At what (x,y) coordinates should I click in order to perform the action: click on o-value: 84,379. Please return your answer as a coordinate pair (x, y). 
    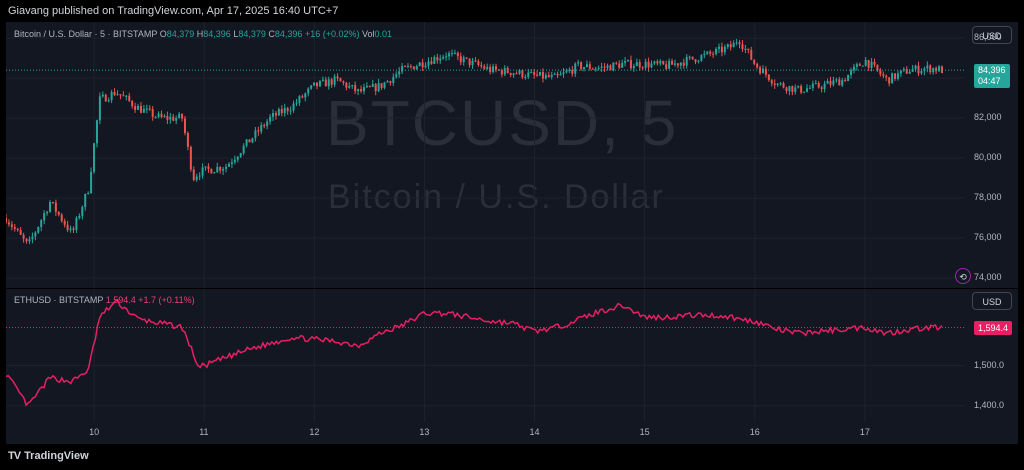
    Looking at the image, I should click on (180, 34).